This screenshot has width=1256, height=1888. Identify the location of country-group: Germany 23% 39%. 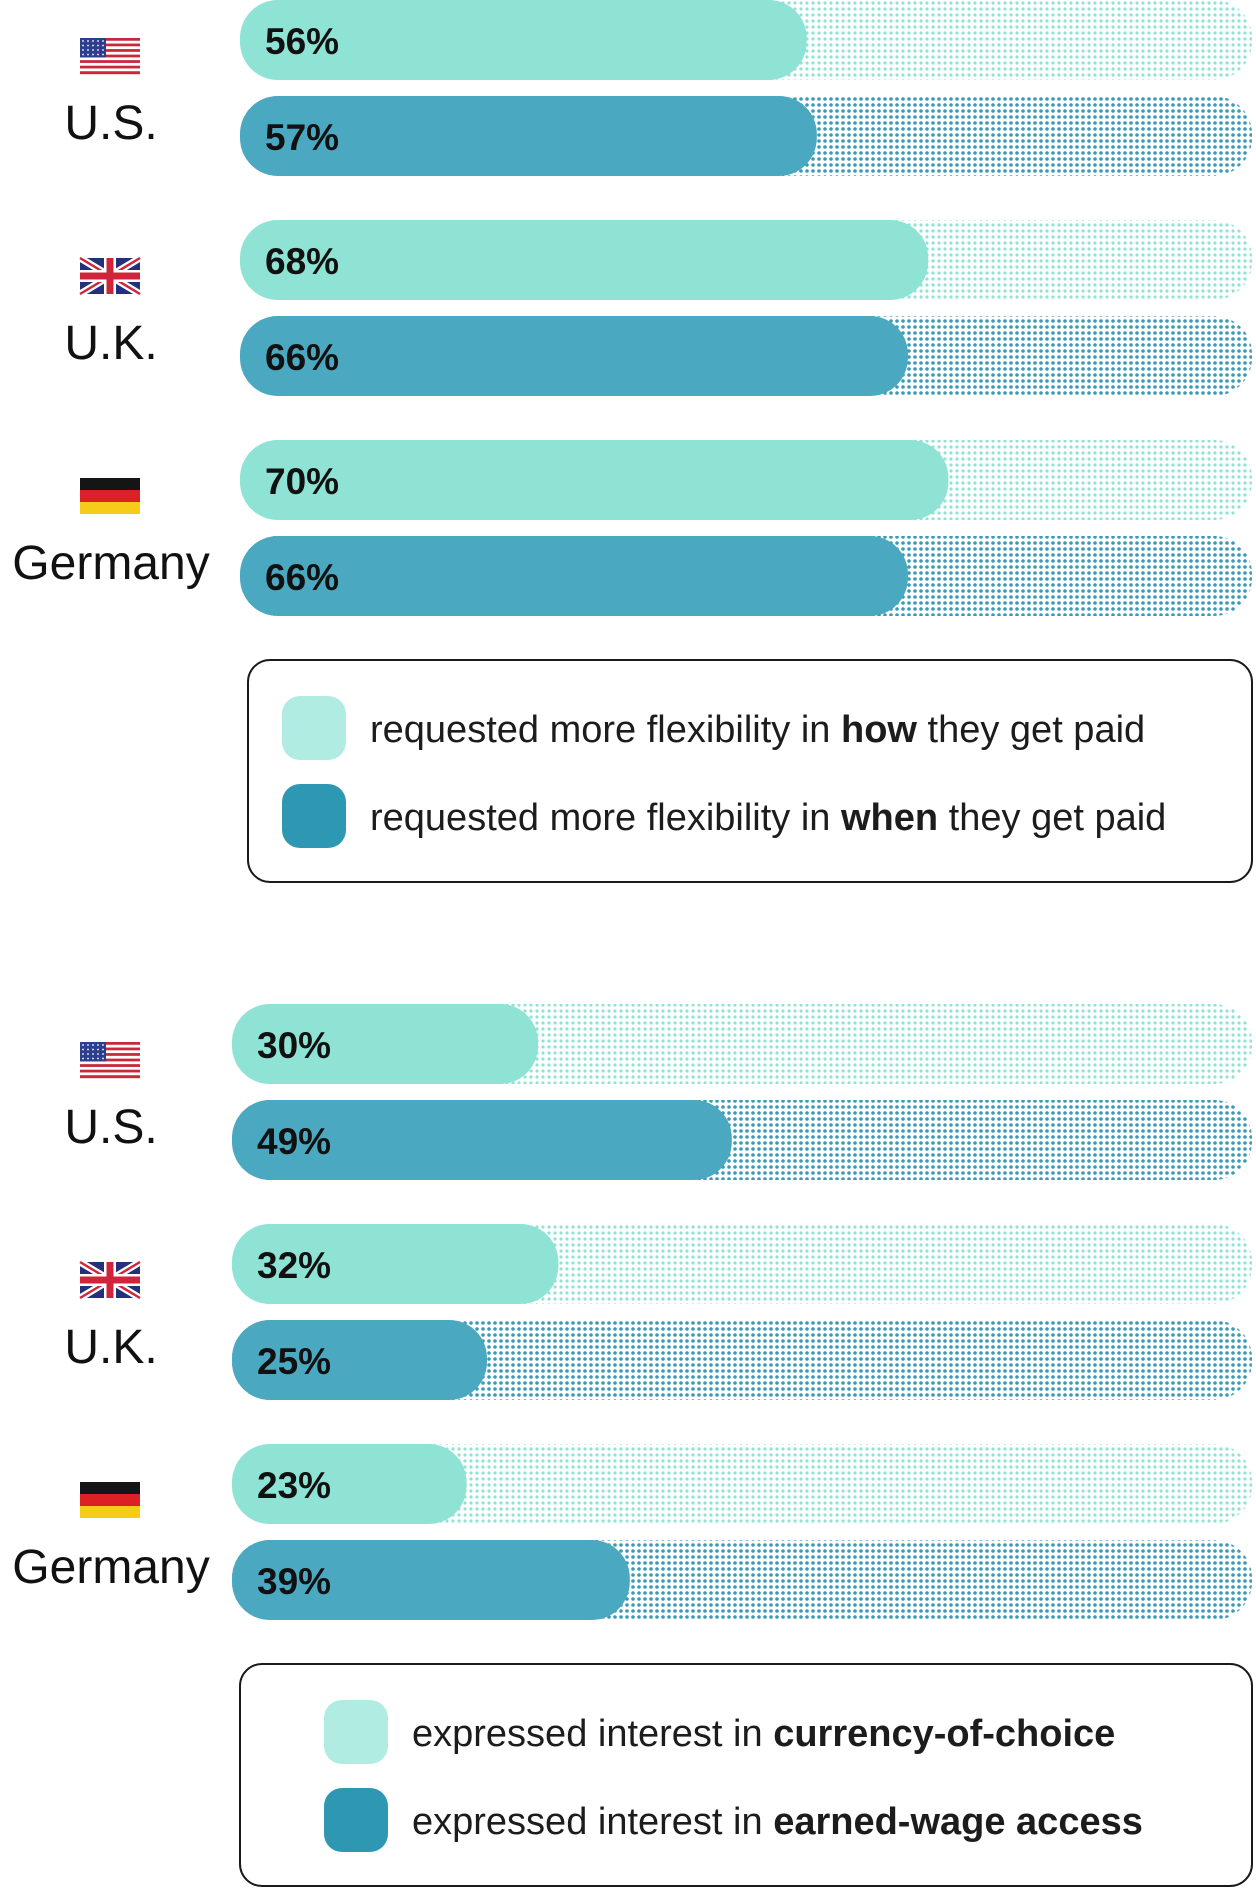
(632, 1532).